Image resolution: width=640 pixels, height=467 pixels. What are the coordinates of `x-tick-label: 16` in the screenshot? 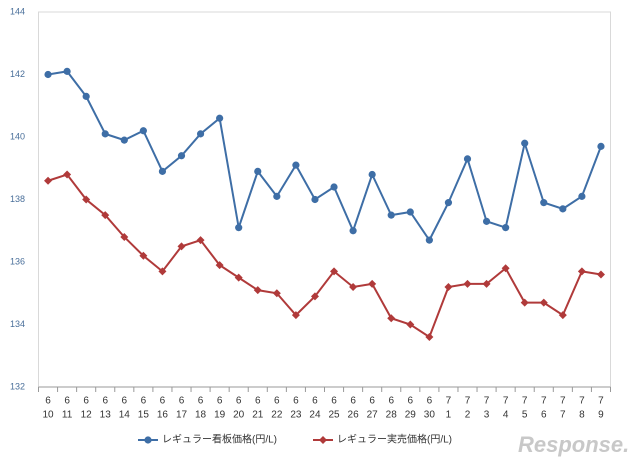 It's located at (163, 415).